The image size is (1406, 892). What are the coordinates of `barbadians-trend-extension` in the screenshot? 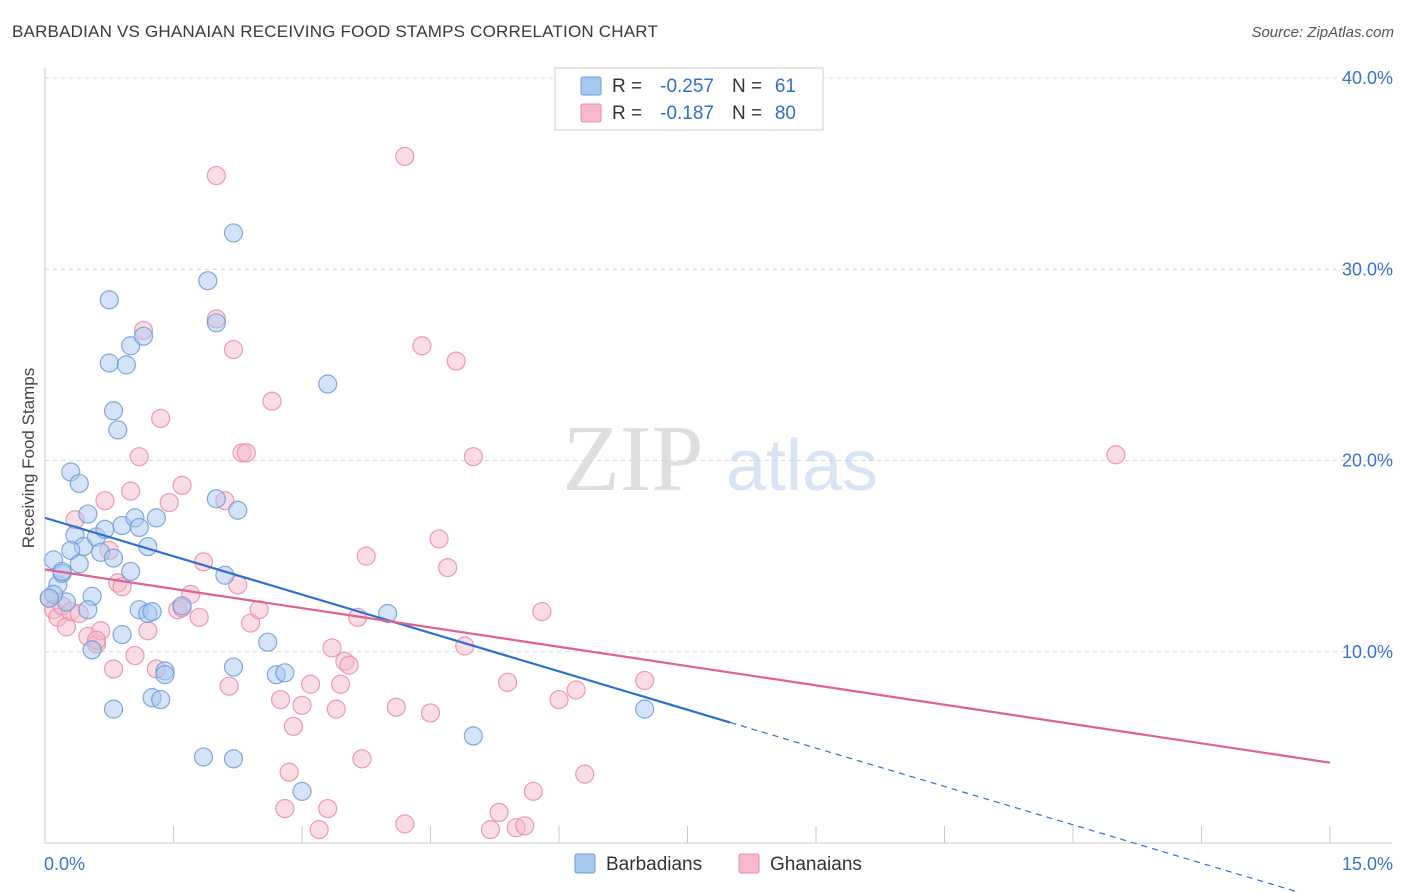 It's located at (1015, 806).